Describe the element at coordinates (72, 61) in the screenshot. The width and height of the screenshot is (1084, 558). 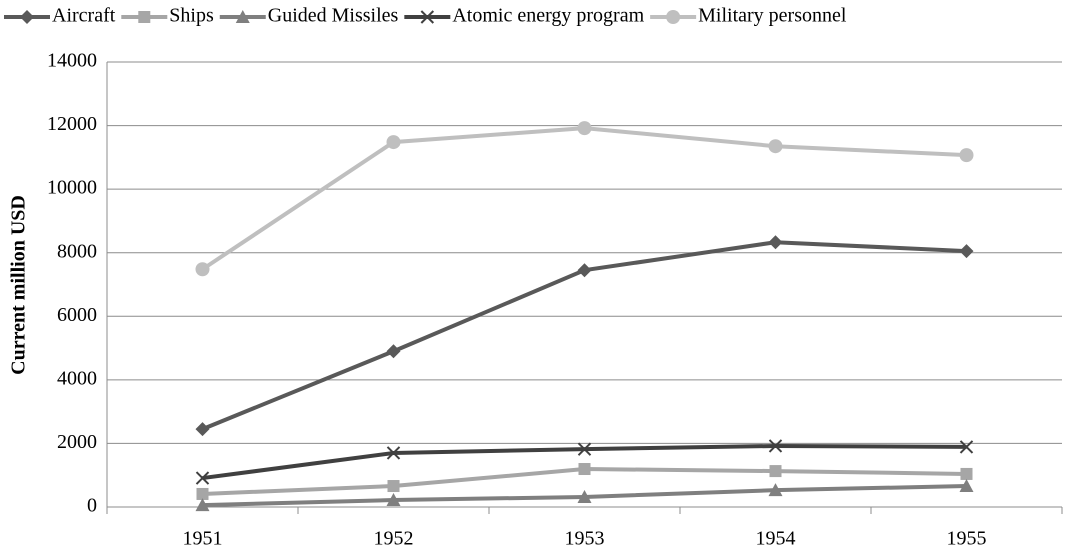
I see `y-tick-label: 14000` at that location.